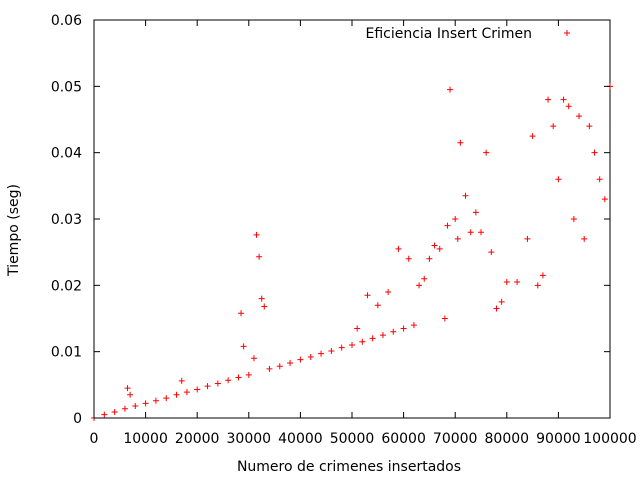  Describe the element at coordinates (66, 220) in the screenshot. I see `y-tick-label: 0.03` at that location.